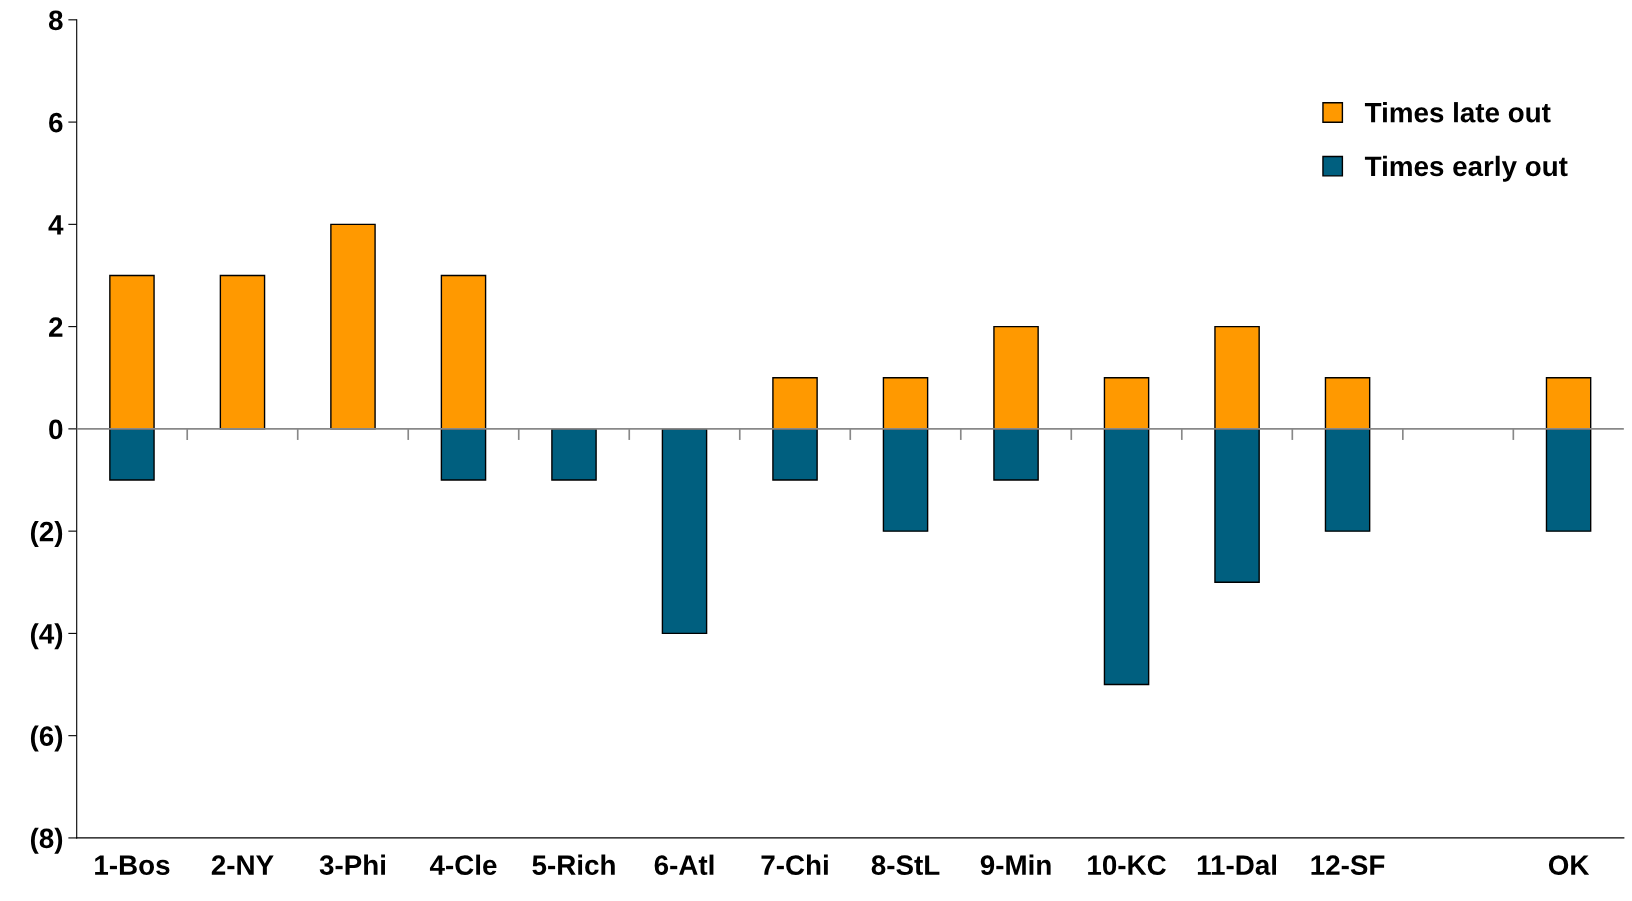 This screenshot has width=1632, height=901. What do you see at coordinates (1569, 865) in the screenshot?
I see `x-tick-label: OK` at bounding box center [1569, 865].